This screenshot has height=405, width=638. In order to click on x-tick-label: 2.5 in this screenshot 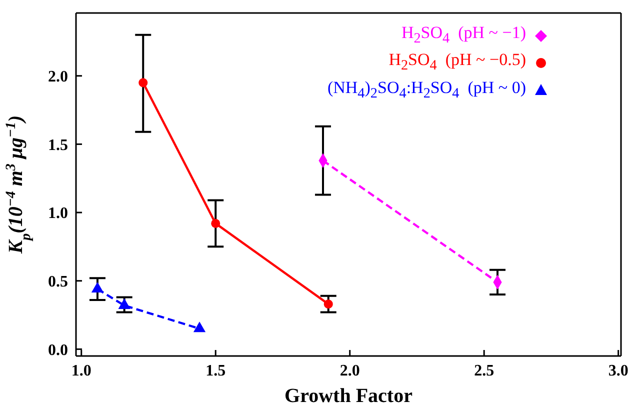, I will do `click(484, 371)`.